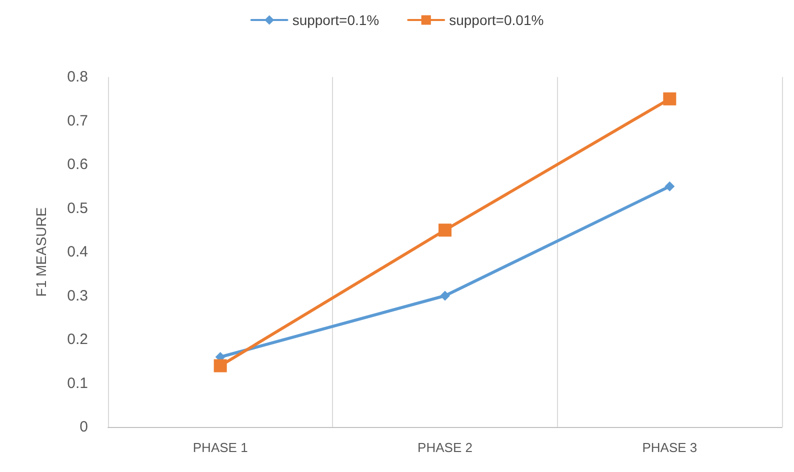 This screenshot has width=794, height=472. I want to click on y-axis-title: F1 MEASURE, so click(41, 252).